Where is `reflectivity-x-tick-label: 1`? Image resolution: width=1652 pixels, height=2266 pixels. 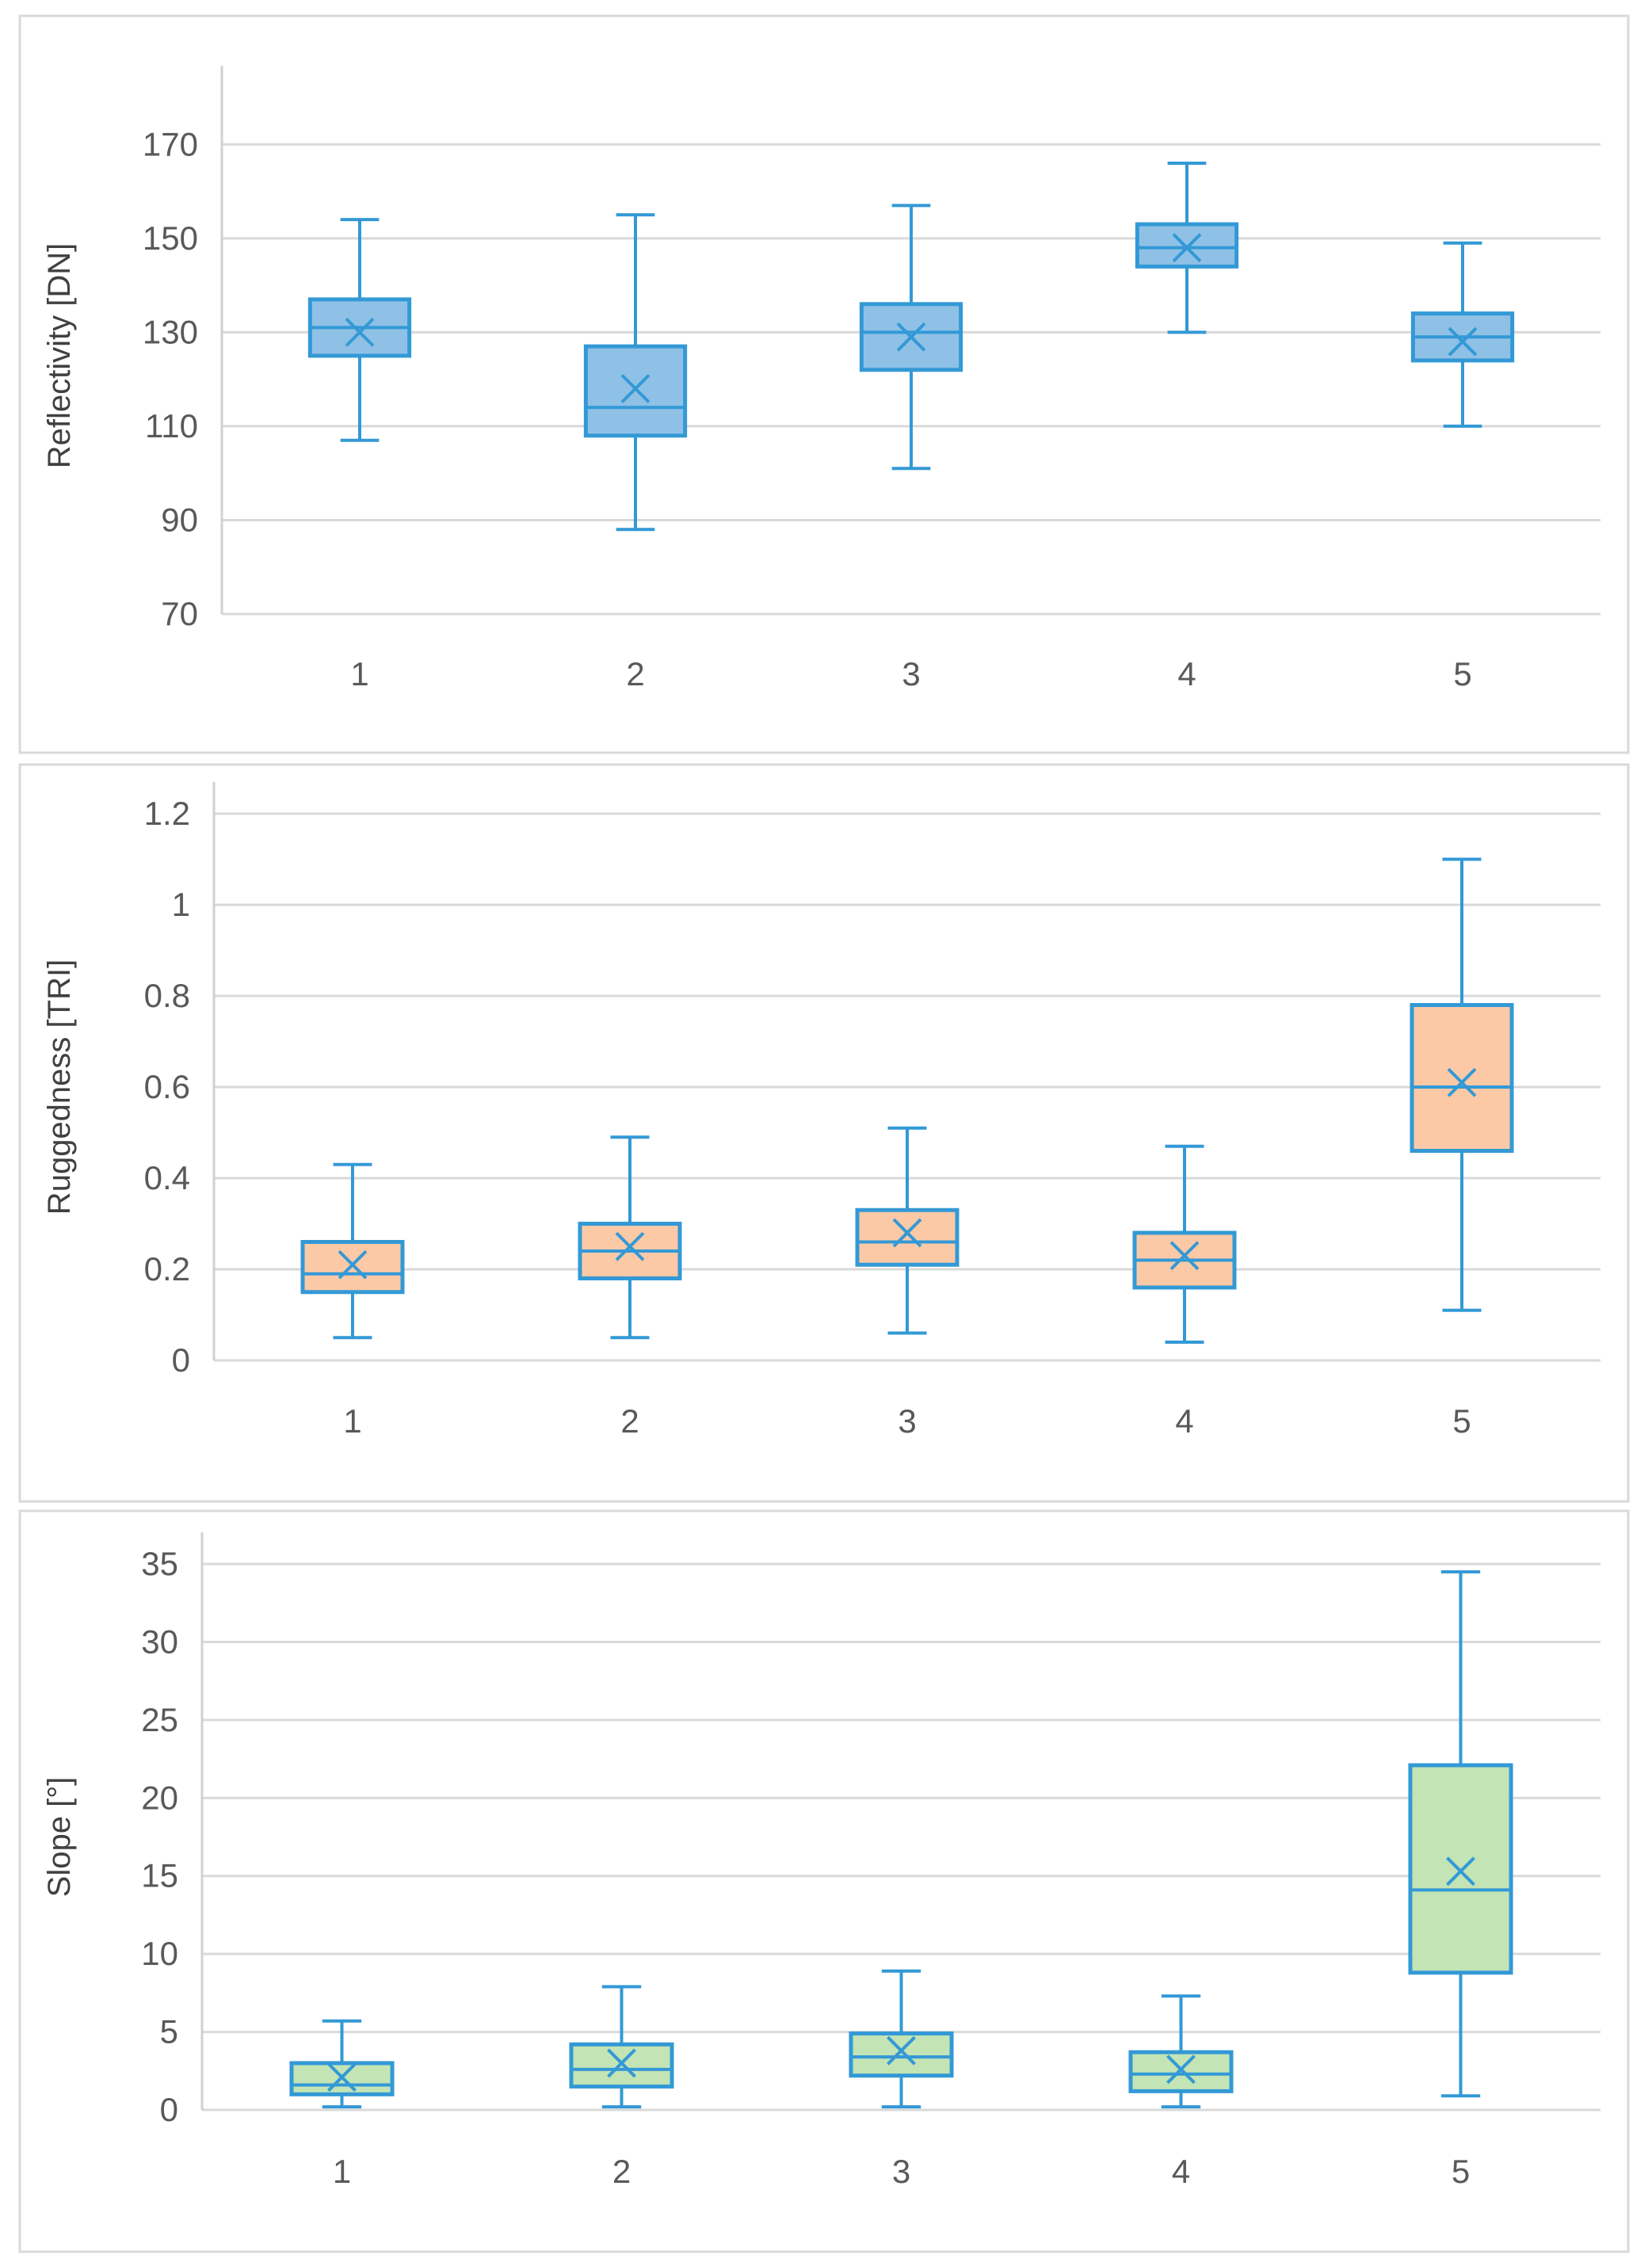 reflectivity-x-tick-label: 1 is located at coordinates (359, 673).